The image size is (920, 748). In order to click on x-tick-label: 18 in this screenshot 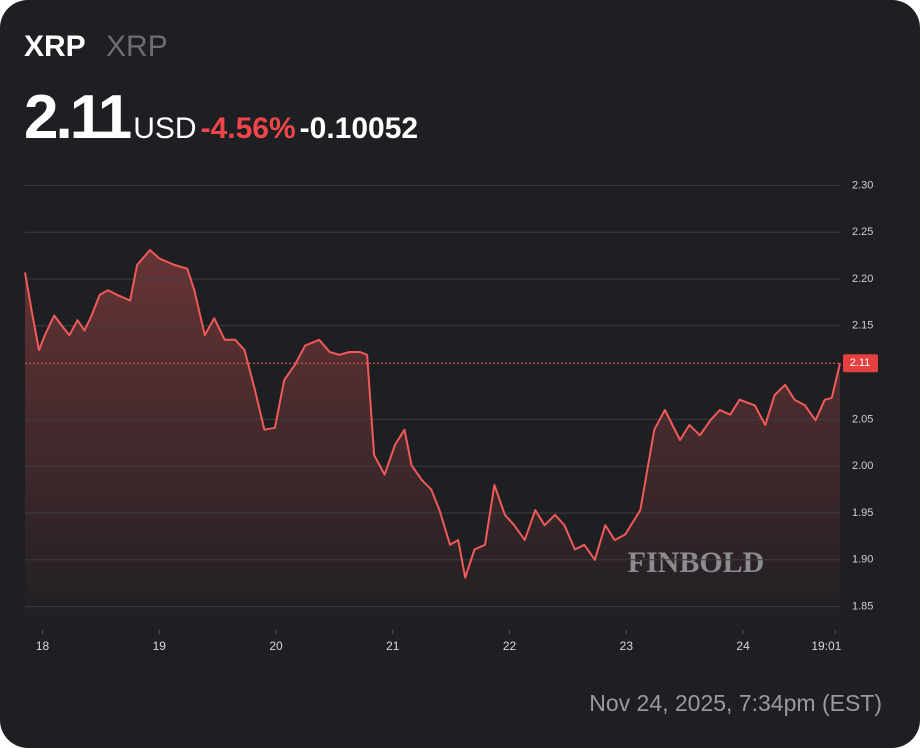, I will do `click(43, 646)`.